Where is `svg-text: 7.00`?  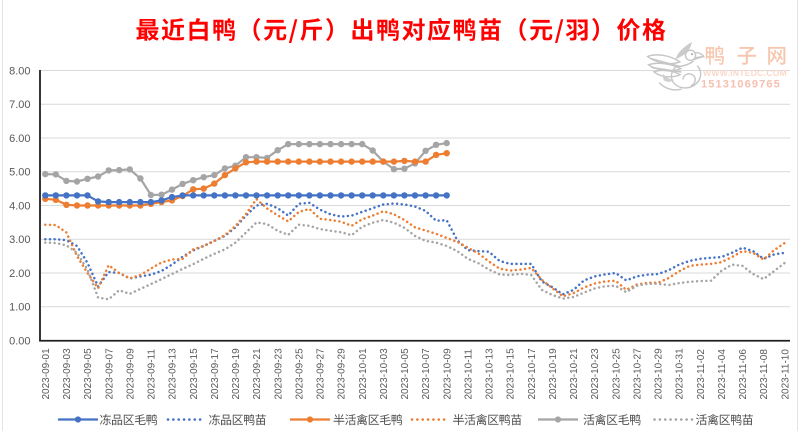 svg-text: 7.00 is located at coordinates (19, 105).